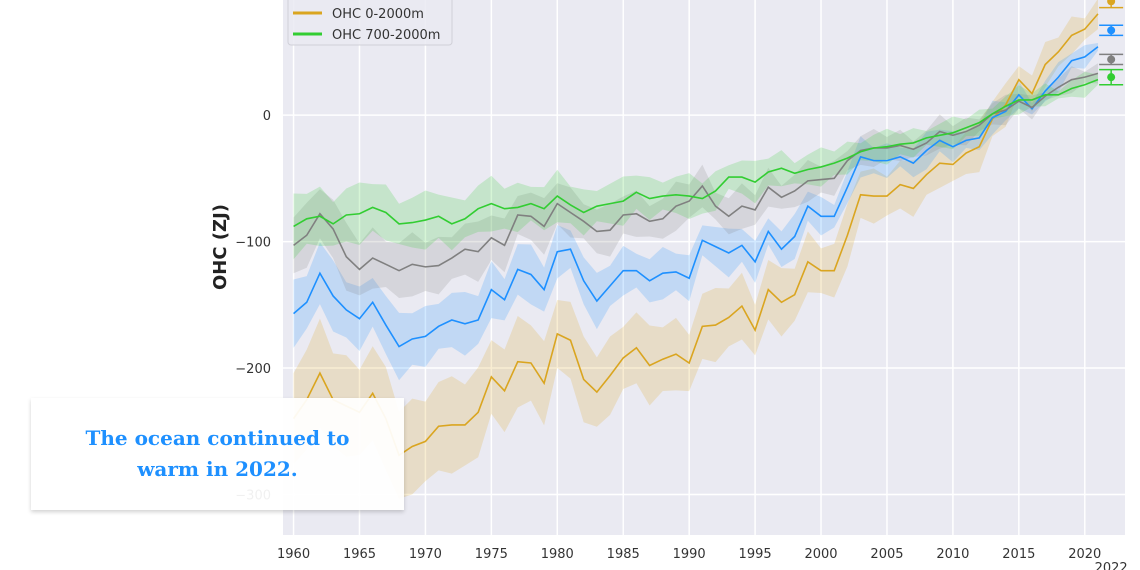 The image size is (1140, 570). I want to click on x-tick-label: 2005, so click(886, 554).